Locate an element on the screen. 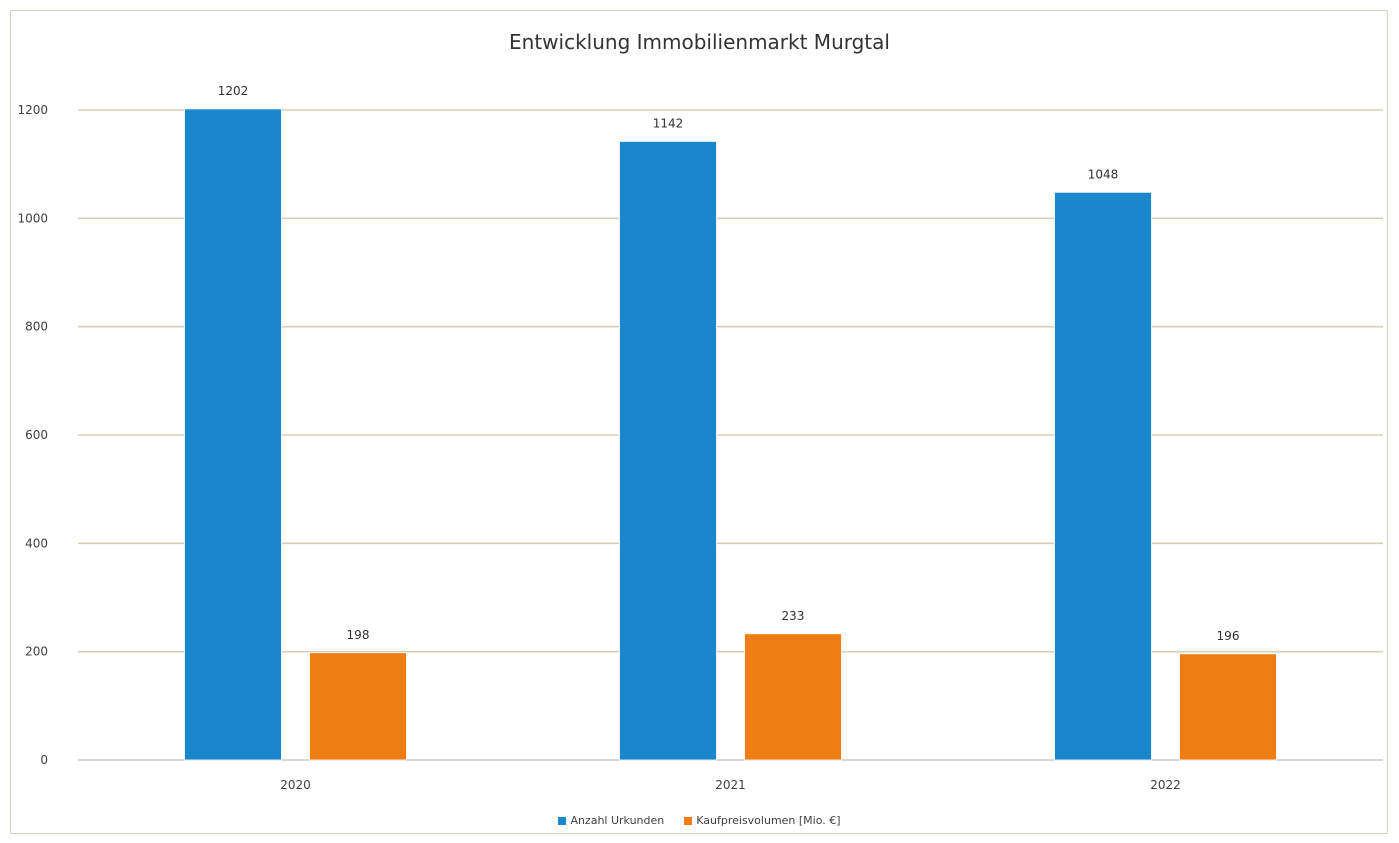 This screenshot has height=843, width=1399. legend-item-kaufpreisvolumen: Kaufpreisvolumen [Mio. €] is located at coordinates (762, 820).